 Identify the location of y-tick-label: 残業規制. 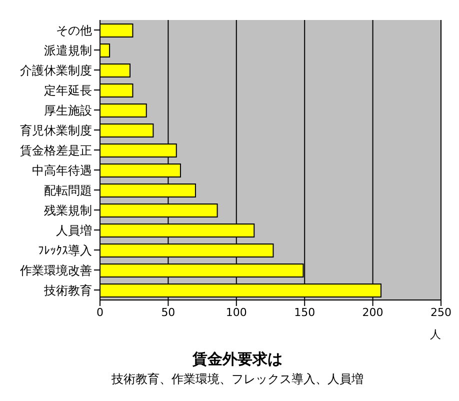
(68, 210).